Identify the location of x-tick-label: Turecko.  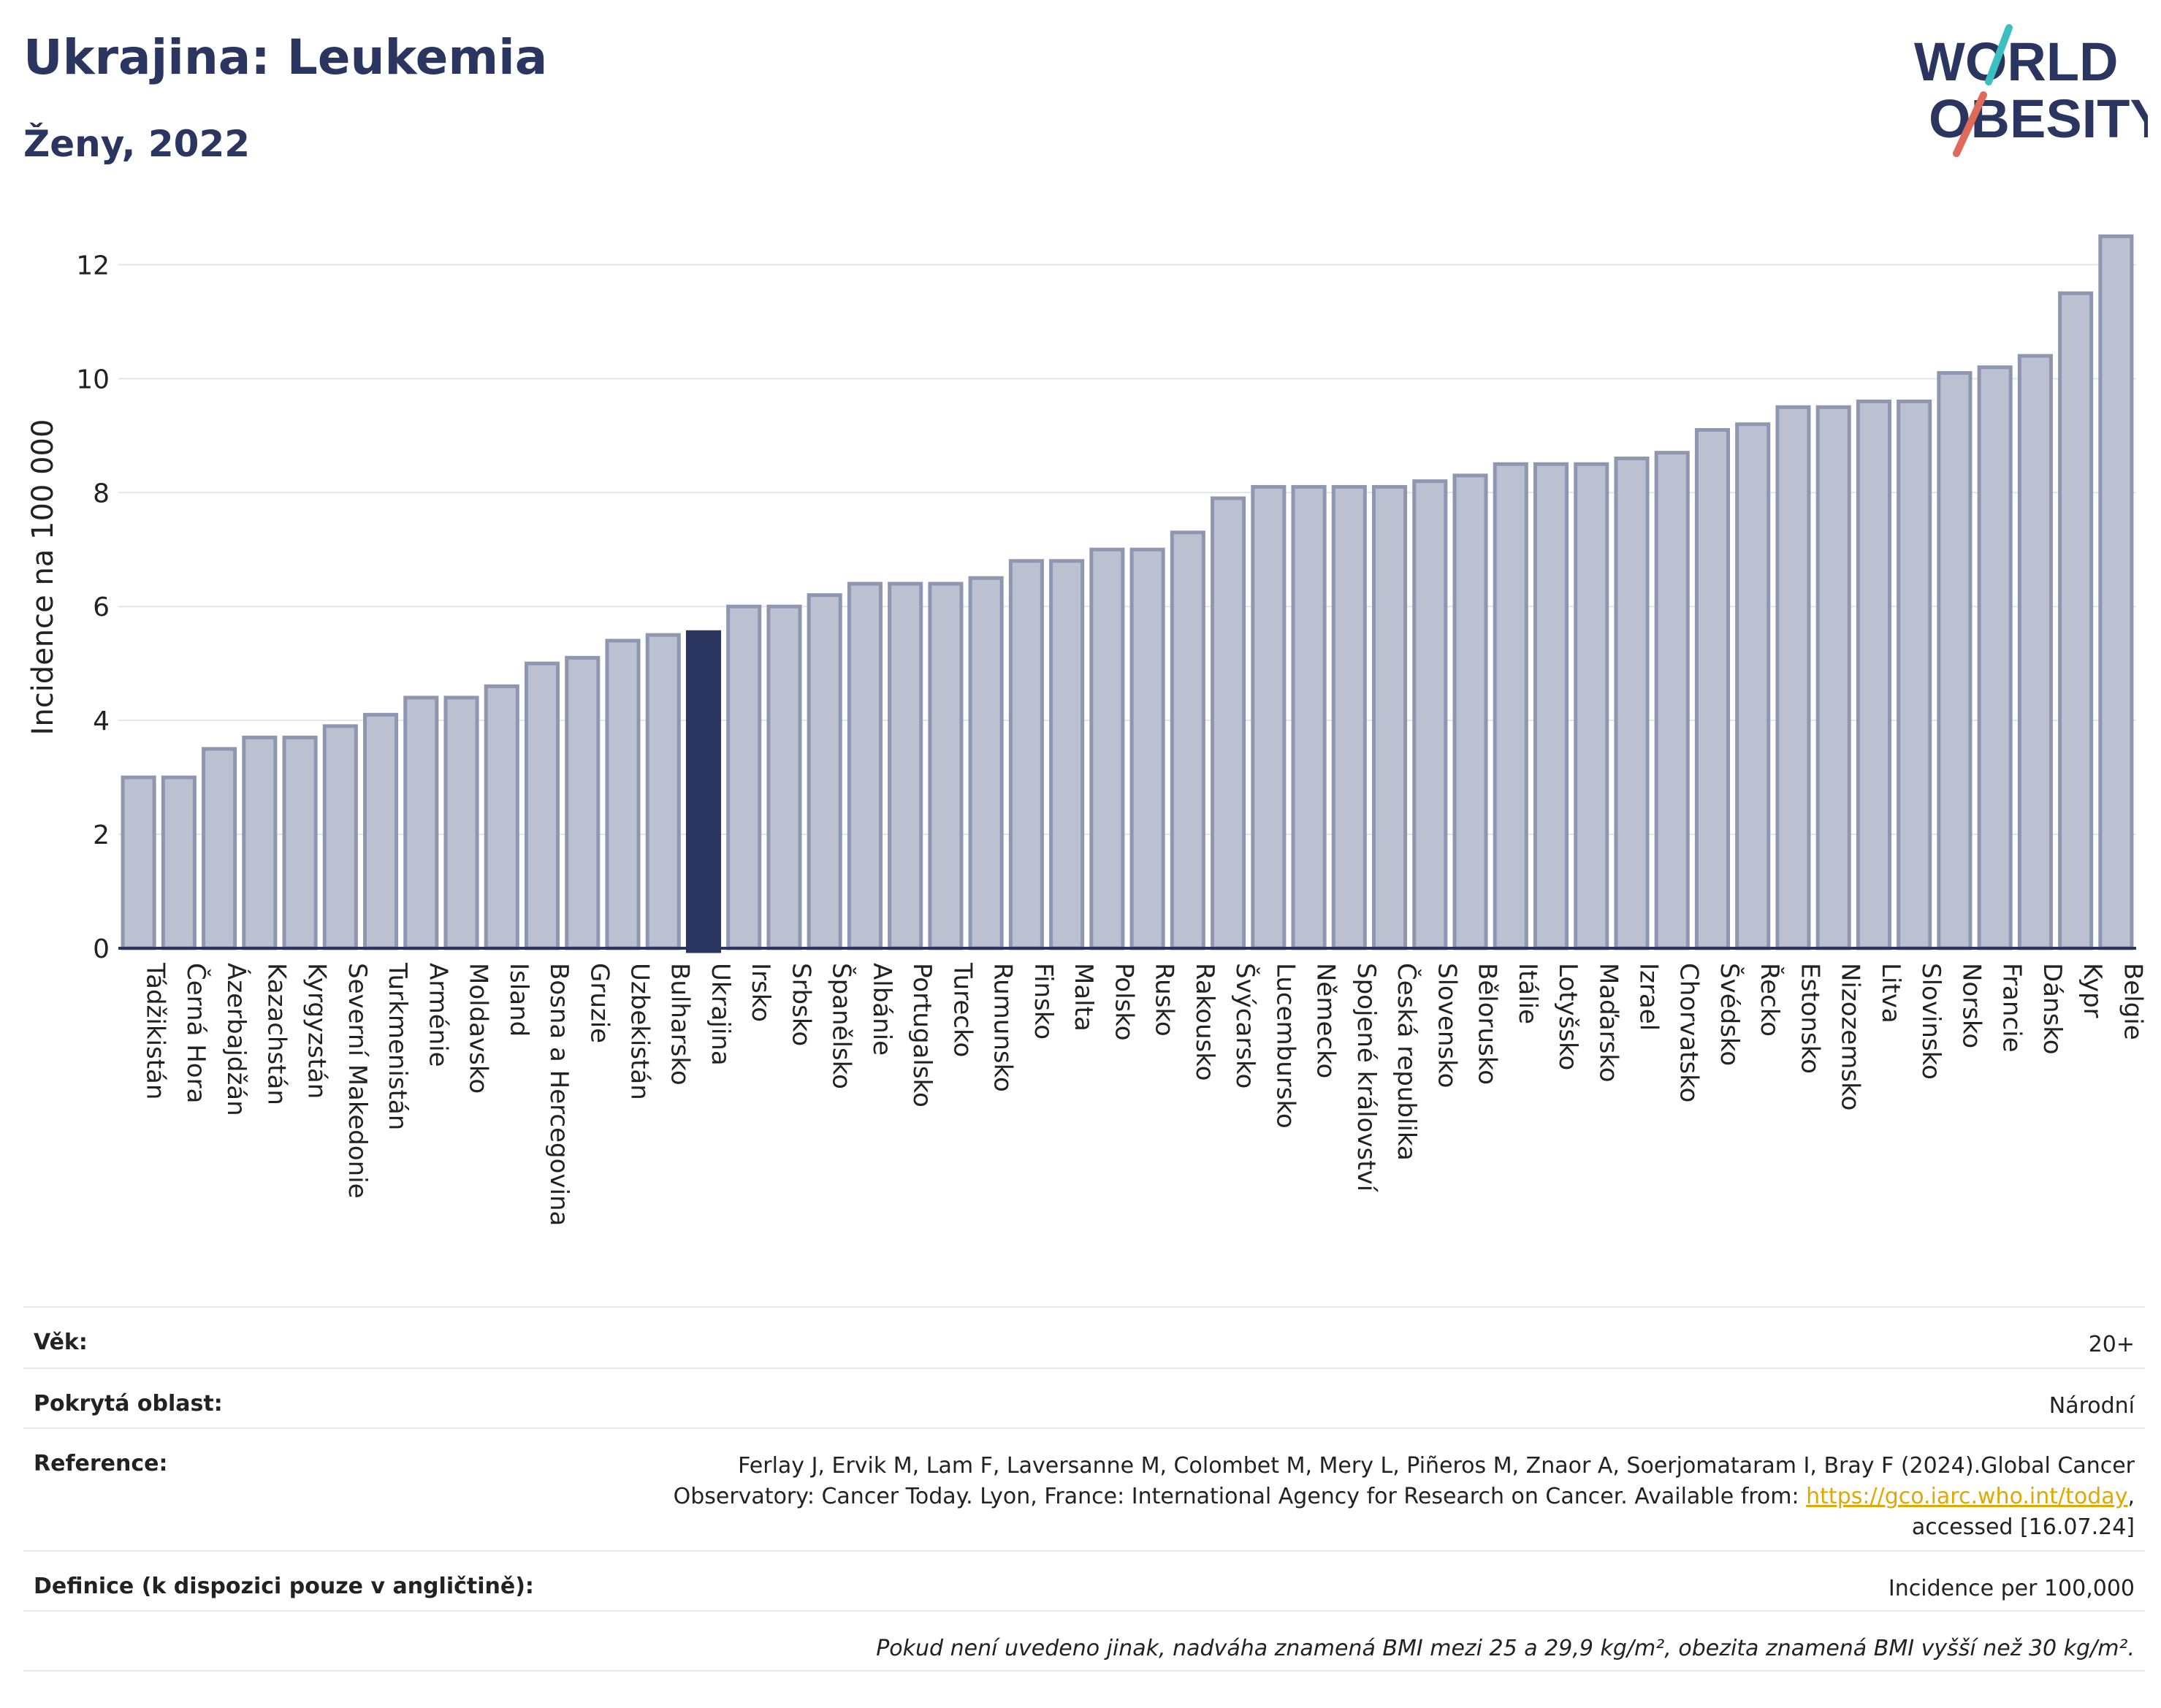
(963, 1009).